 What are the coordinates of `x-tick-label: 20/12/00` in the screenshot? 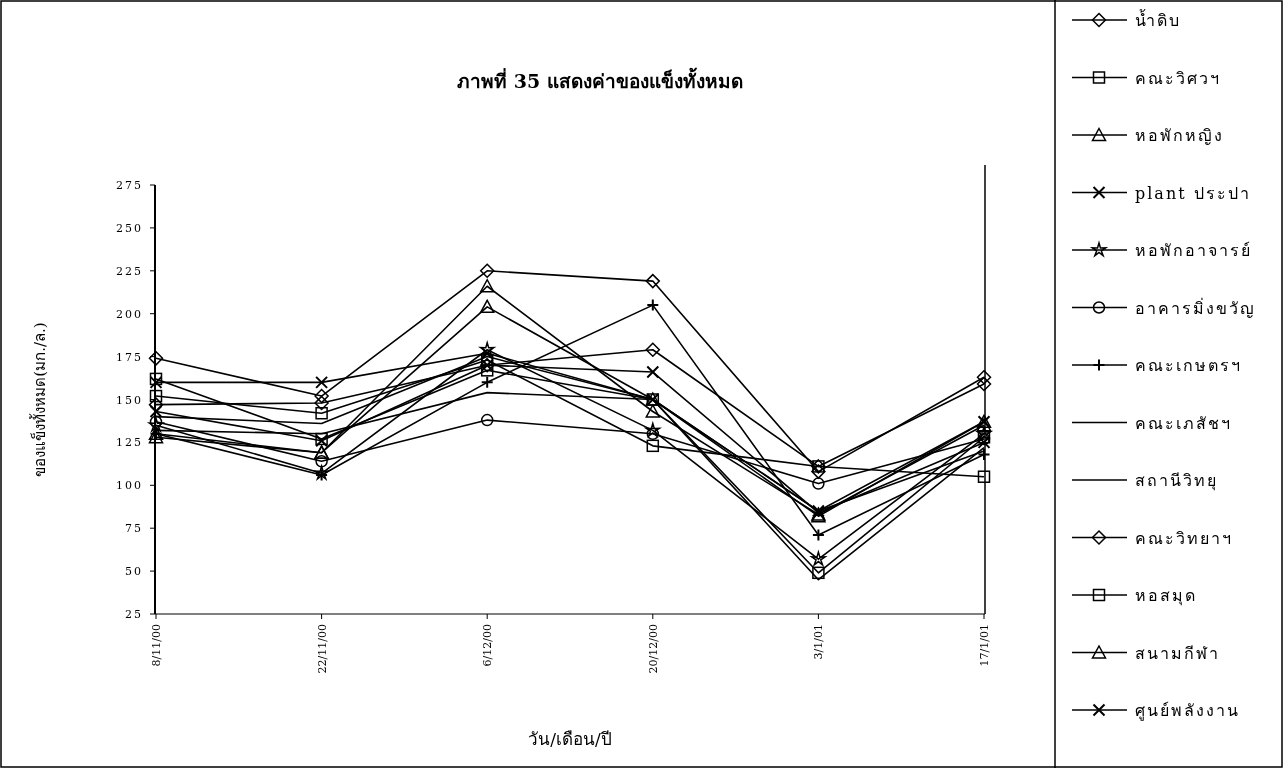 It's located at (653, 649).